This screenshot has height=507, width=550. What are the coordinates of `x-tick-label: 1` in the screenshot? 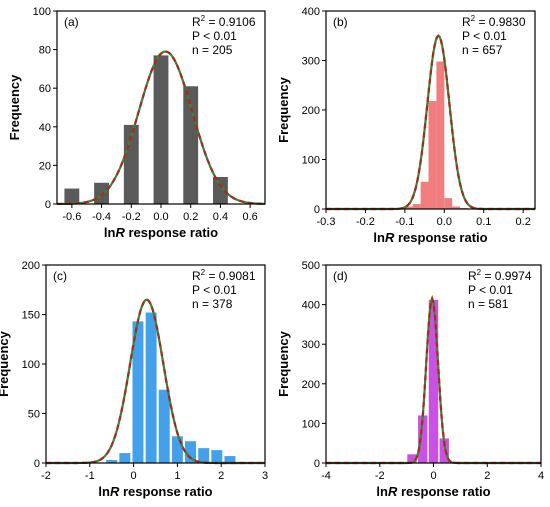 It's located at (177, 476).